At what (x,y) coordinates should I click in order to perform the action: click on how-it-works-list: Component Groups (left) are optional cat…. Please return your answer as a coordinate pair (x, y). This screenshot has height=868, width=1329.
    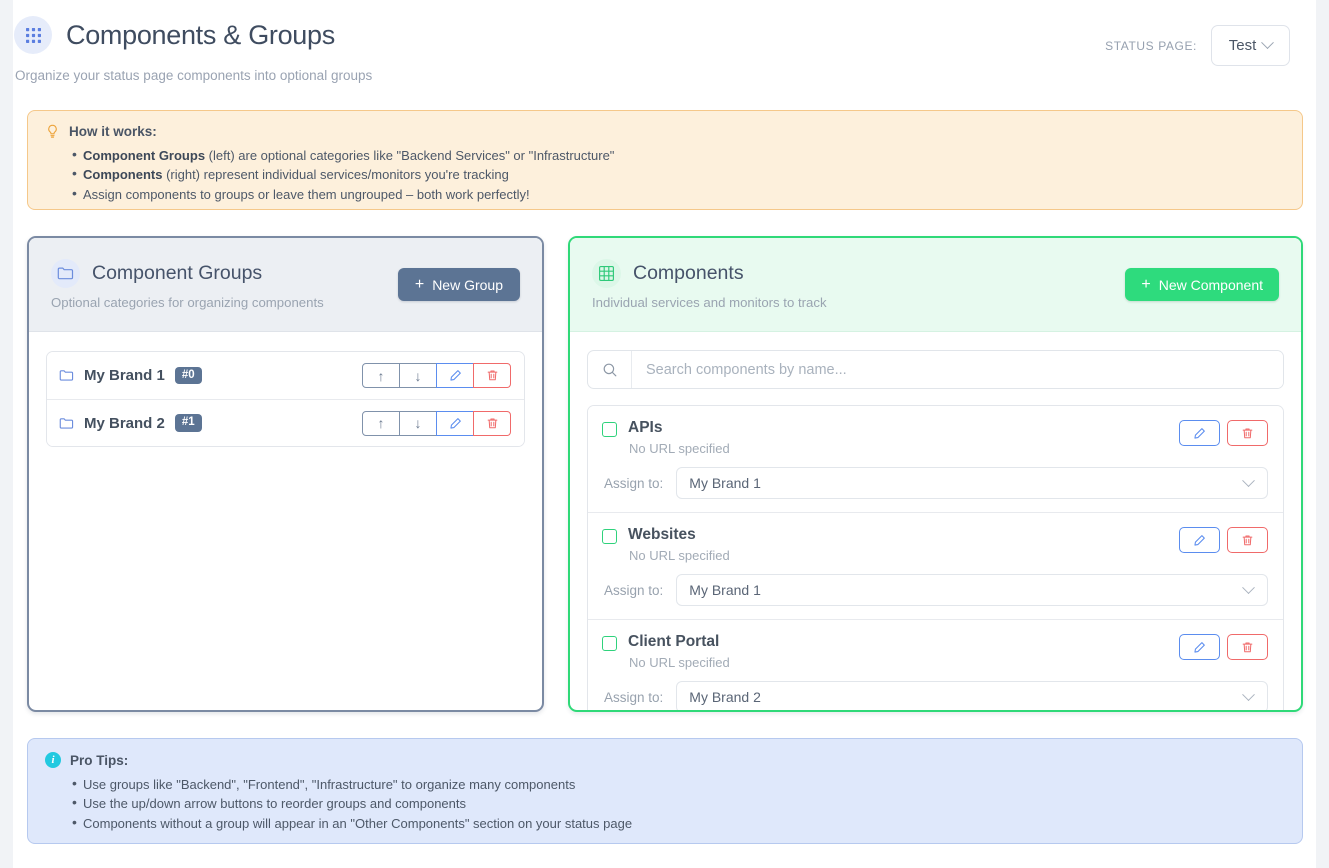
    Looking at the image, I should click on (665, 174).